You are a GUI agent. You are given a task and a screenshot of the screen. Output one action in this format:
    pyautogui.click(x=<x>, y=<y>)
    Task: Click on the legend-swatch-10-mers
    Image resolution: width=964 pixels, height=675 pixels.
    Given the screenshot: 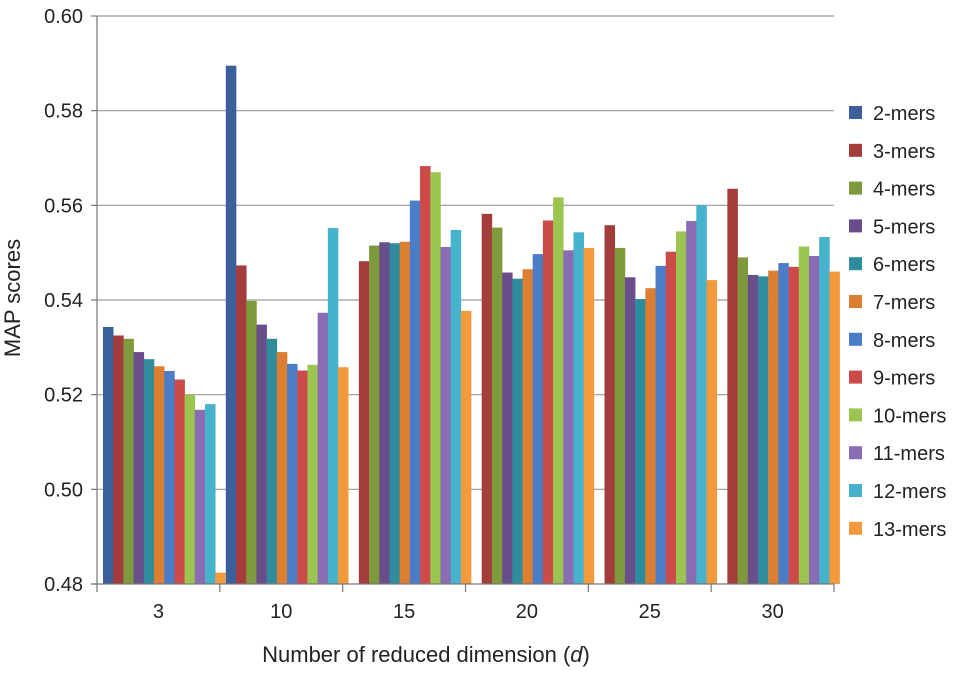 What is the action you would take?
    pyautogui.click(x=855, y=415)
    